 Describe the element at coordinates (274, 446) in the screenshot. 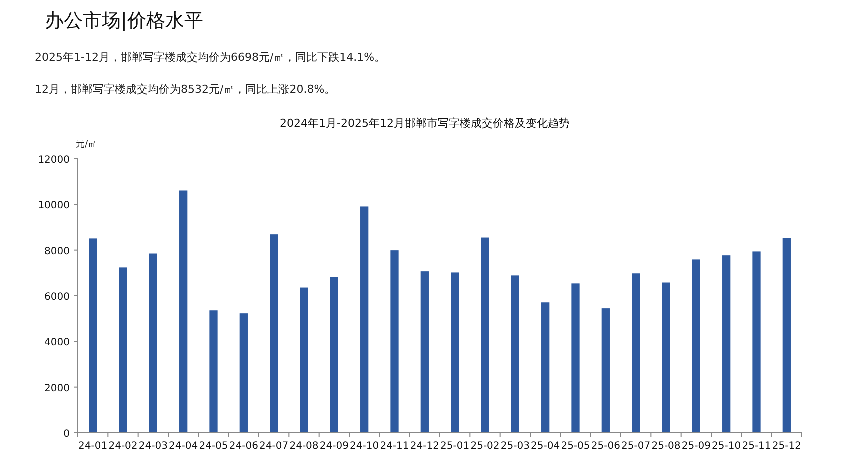

I see `x-tick-label: 24-07` at that location.